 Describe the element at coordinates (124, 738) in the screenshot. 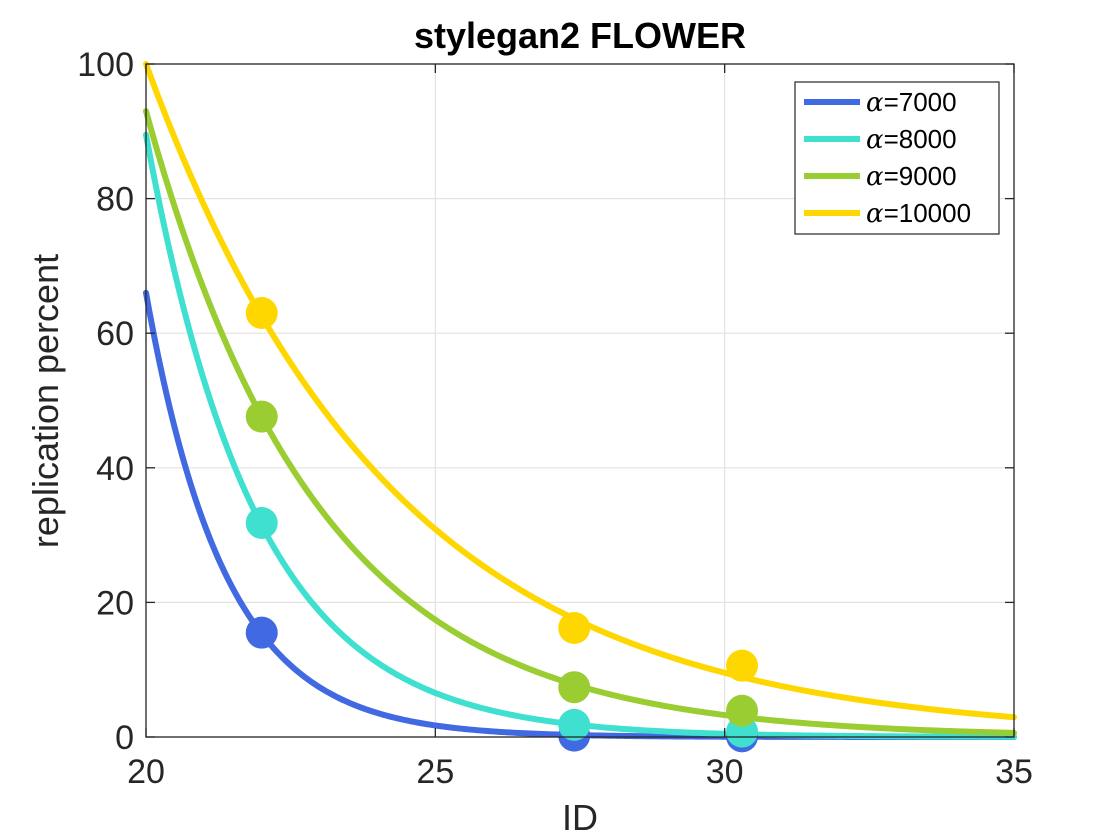

I see `y-tick-label: 0` at that location.